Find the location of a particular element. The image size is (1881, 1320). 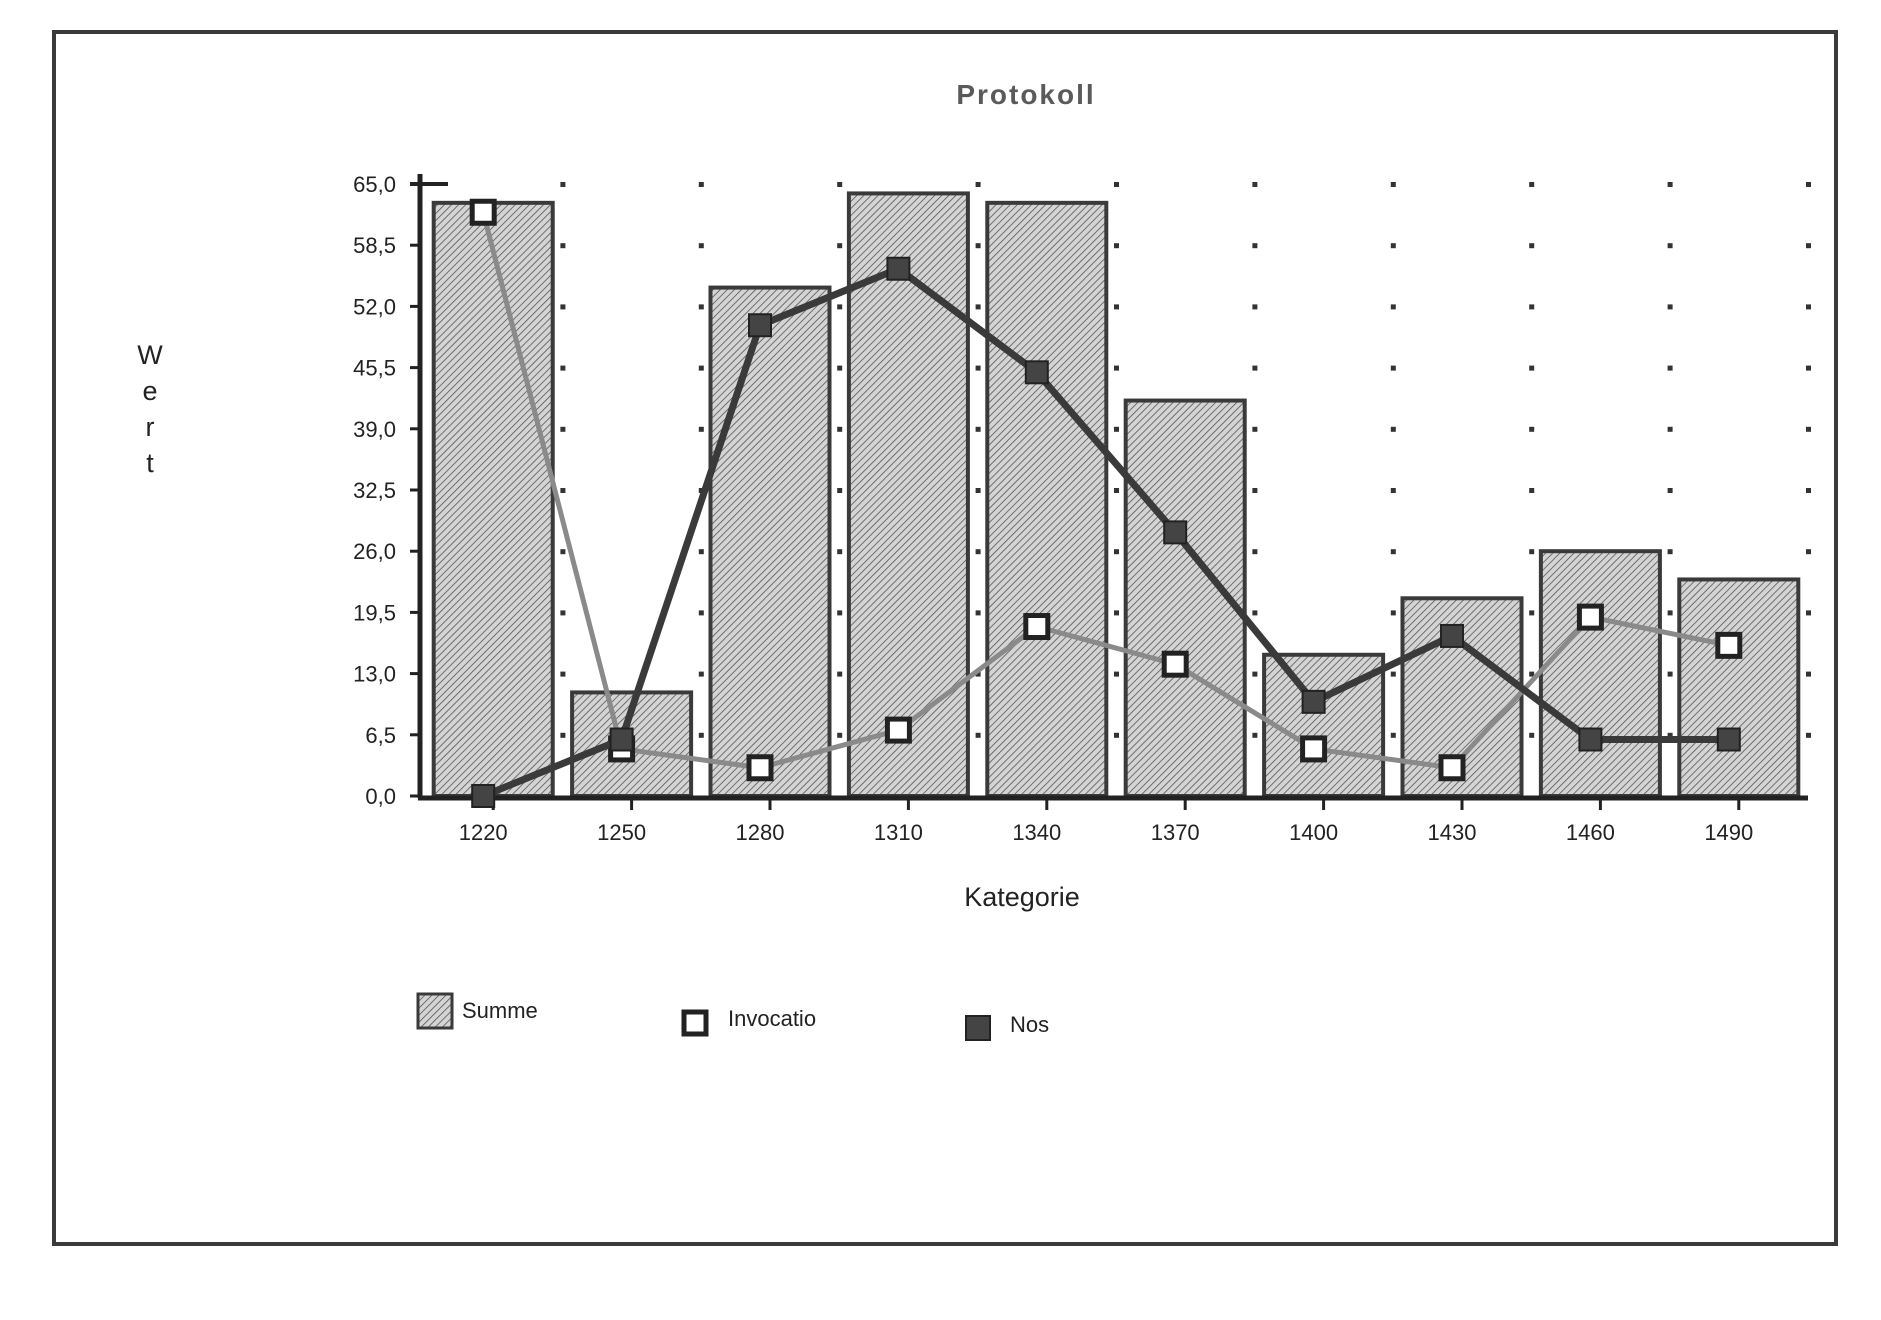

y-axis-label-letter: t is located at coordinates (150, 463).